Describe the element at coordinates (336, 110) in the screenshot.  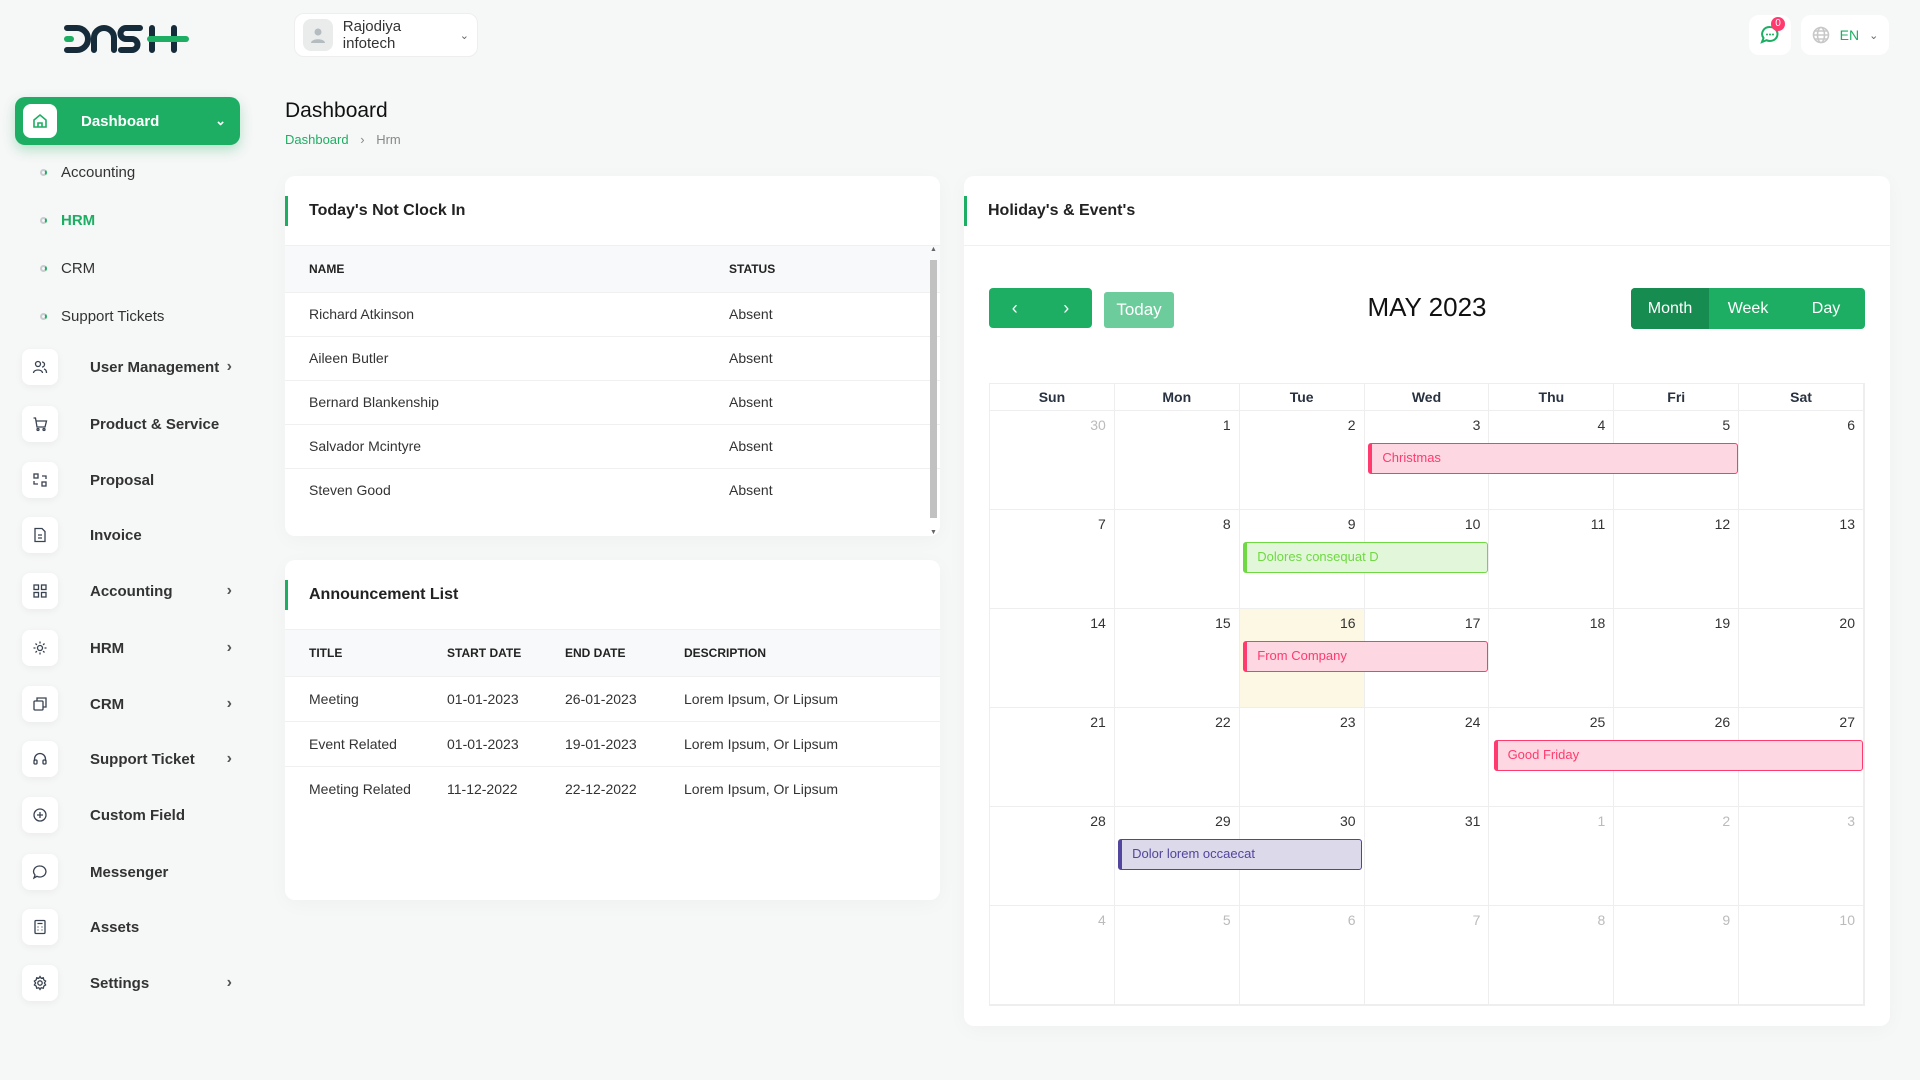
I see `page-title: Dashboard` at that location.